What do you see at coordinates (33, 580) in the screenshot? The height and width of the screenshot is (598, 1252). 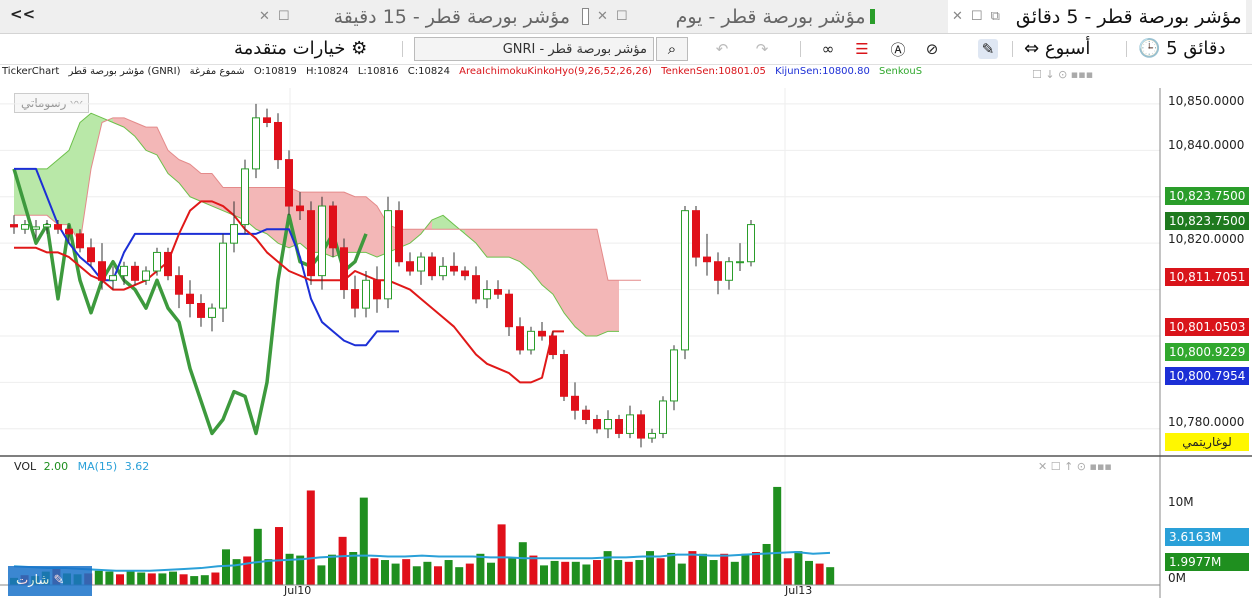 I see `logo-text: شارت` at bounding box center [33, 580].